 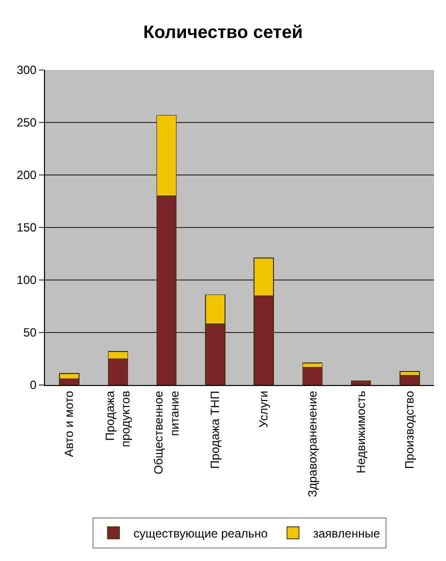 What do you see at coordinates (26, 227) in the screenshot?
I see `y-tick-label: 150` at bounding box center [26, 227].